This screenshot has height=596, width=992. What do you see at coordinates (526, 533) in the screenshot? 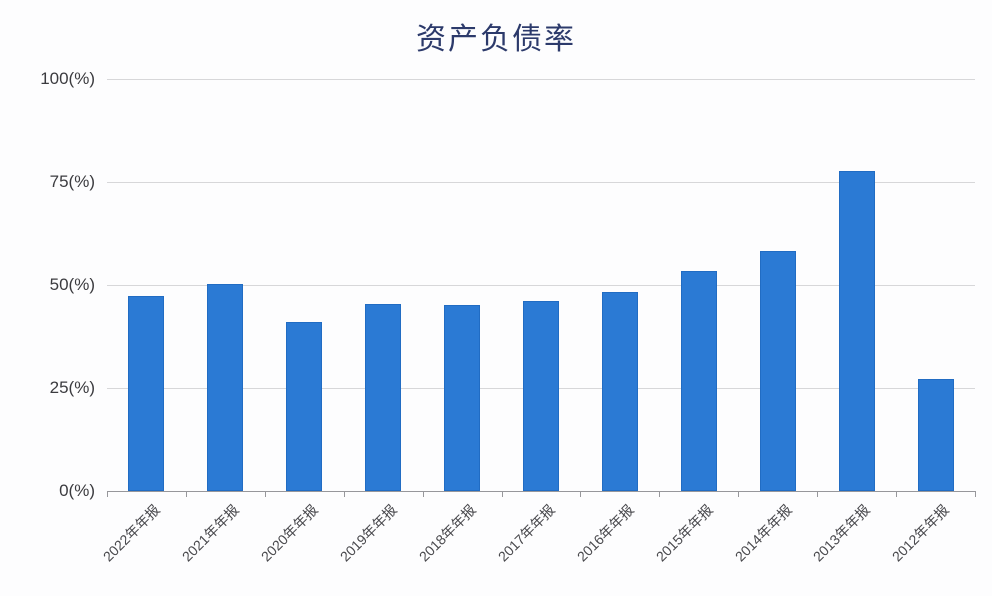
I see `x-axis-tick-label: 2017年年报` at bounding box center [526, 533].